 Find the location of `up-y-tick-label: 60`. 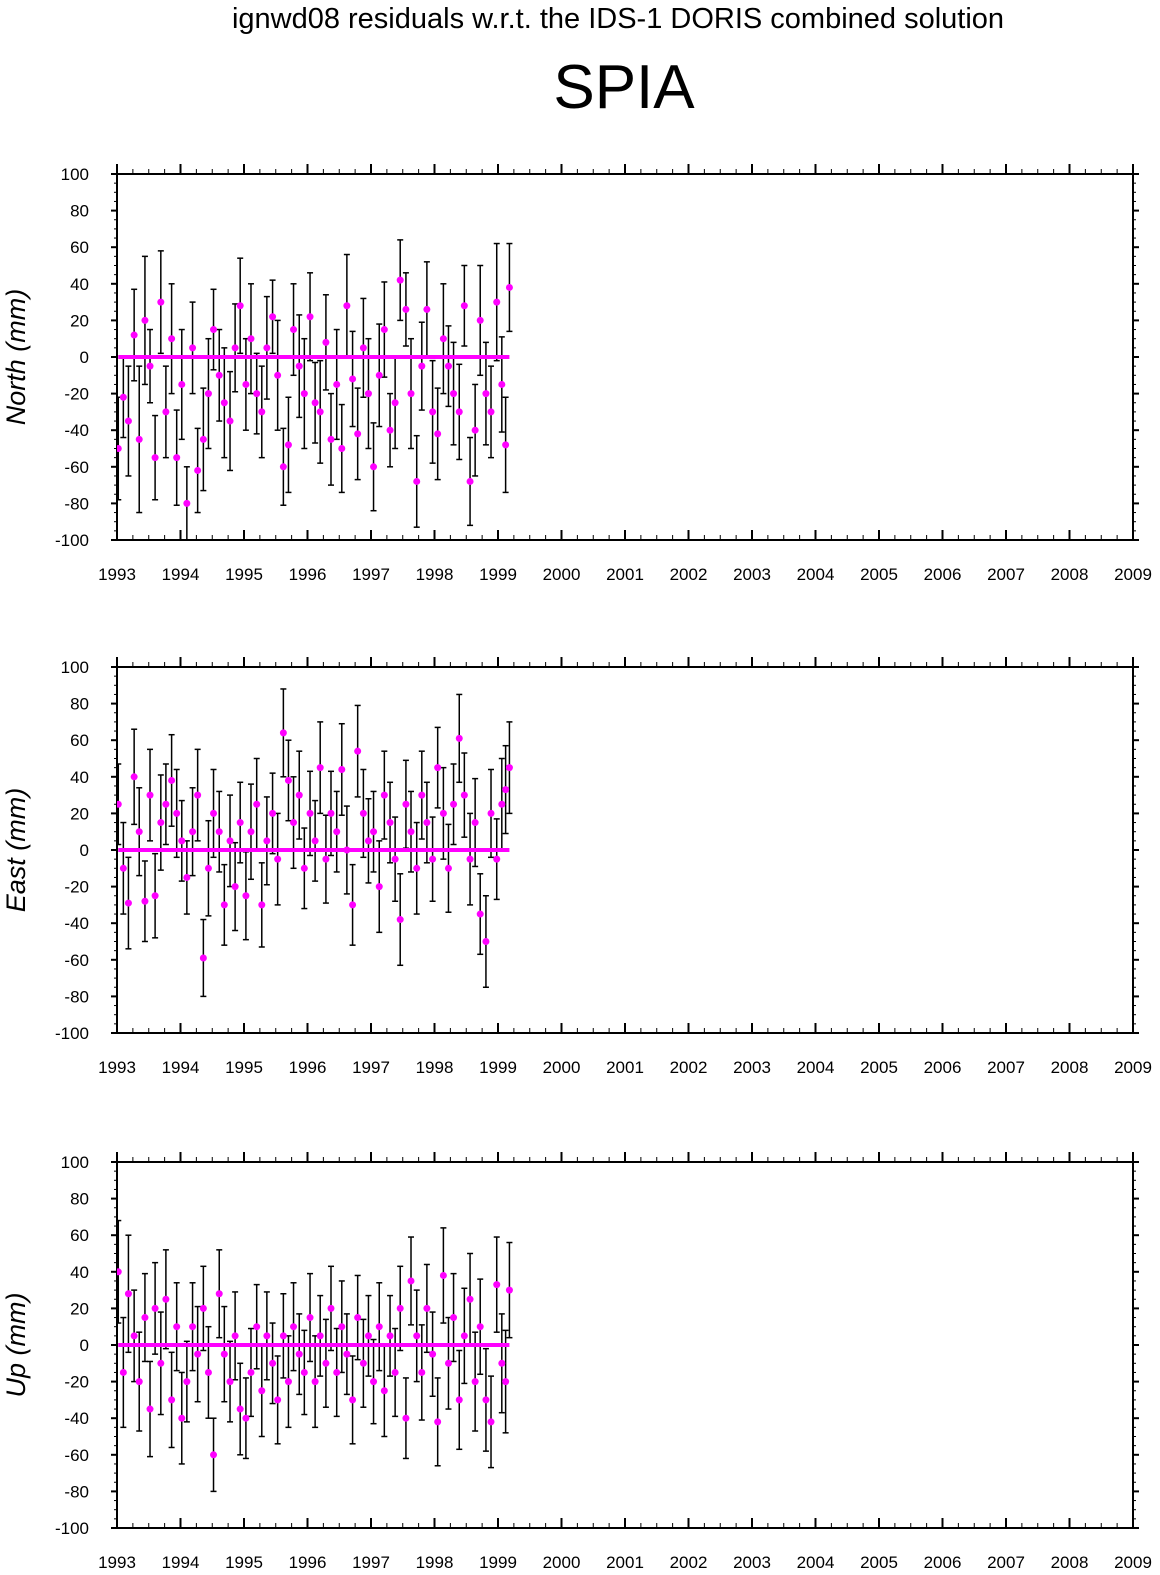

up-y-tick-label: 60 is located at coordinates (79, 1235).